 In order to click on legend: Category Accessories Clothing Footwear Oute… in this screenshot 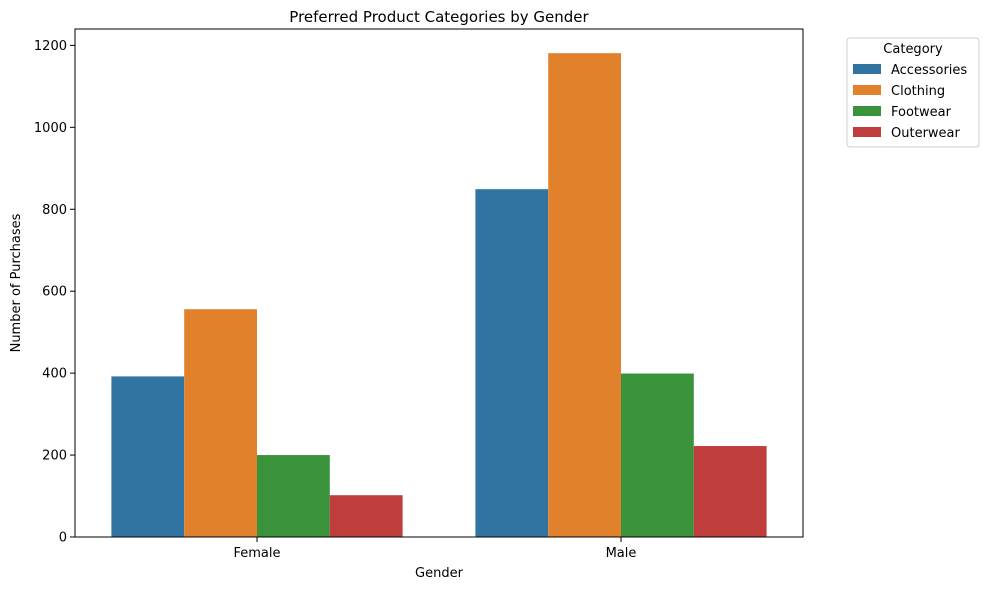, I will do `click(913, 92)`.